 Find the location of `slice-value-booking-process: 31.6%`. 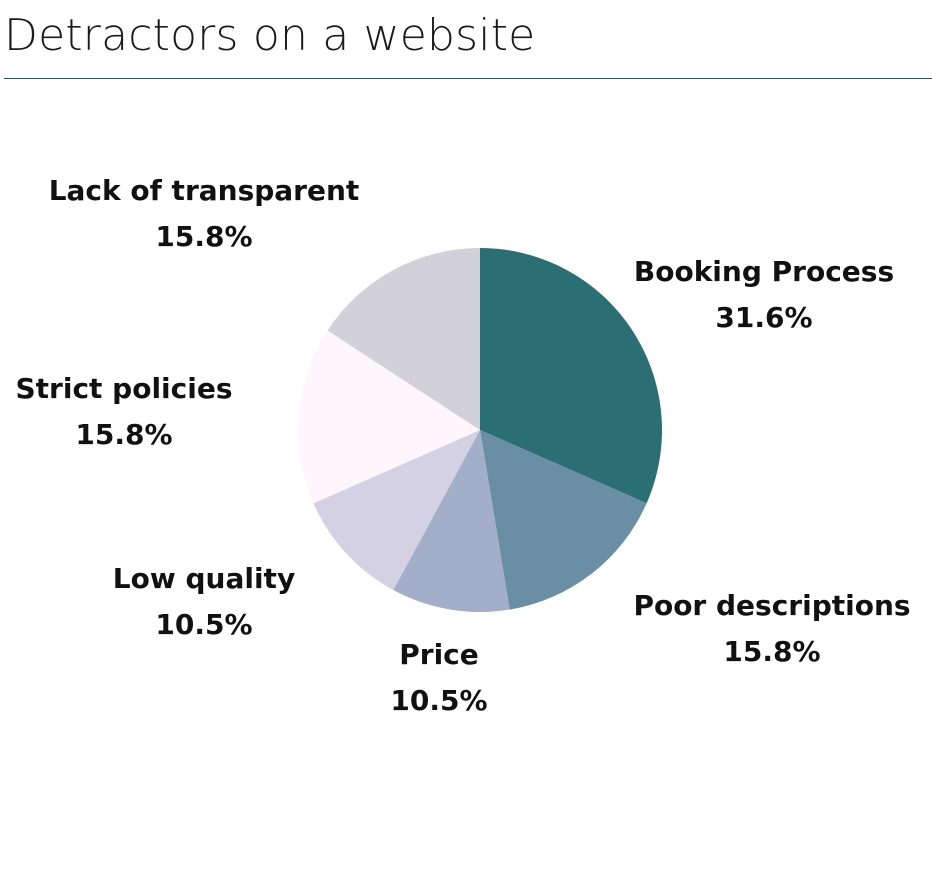

slice-value-booking-process: 31.6% is located at coordinates (763, 317).